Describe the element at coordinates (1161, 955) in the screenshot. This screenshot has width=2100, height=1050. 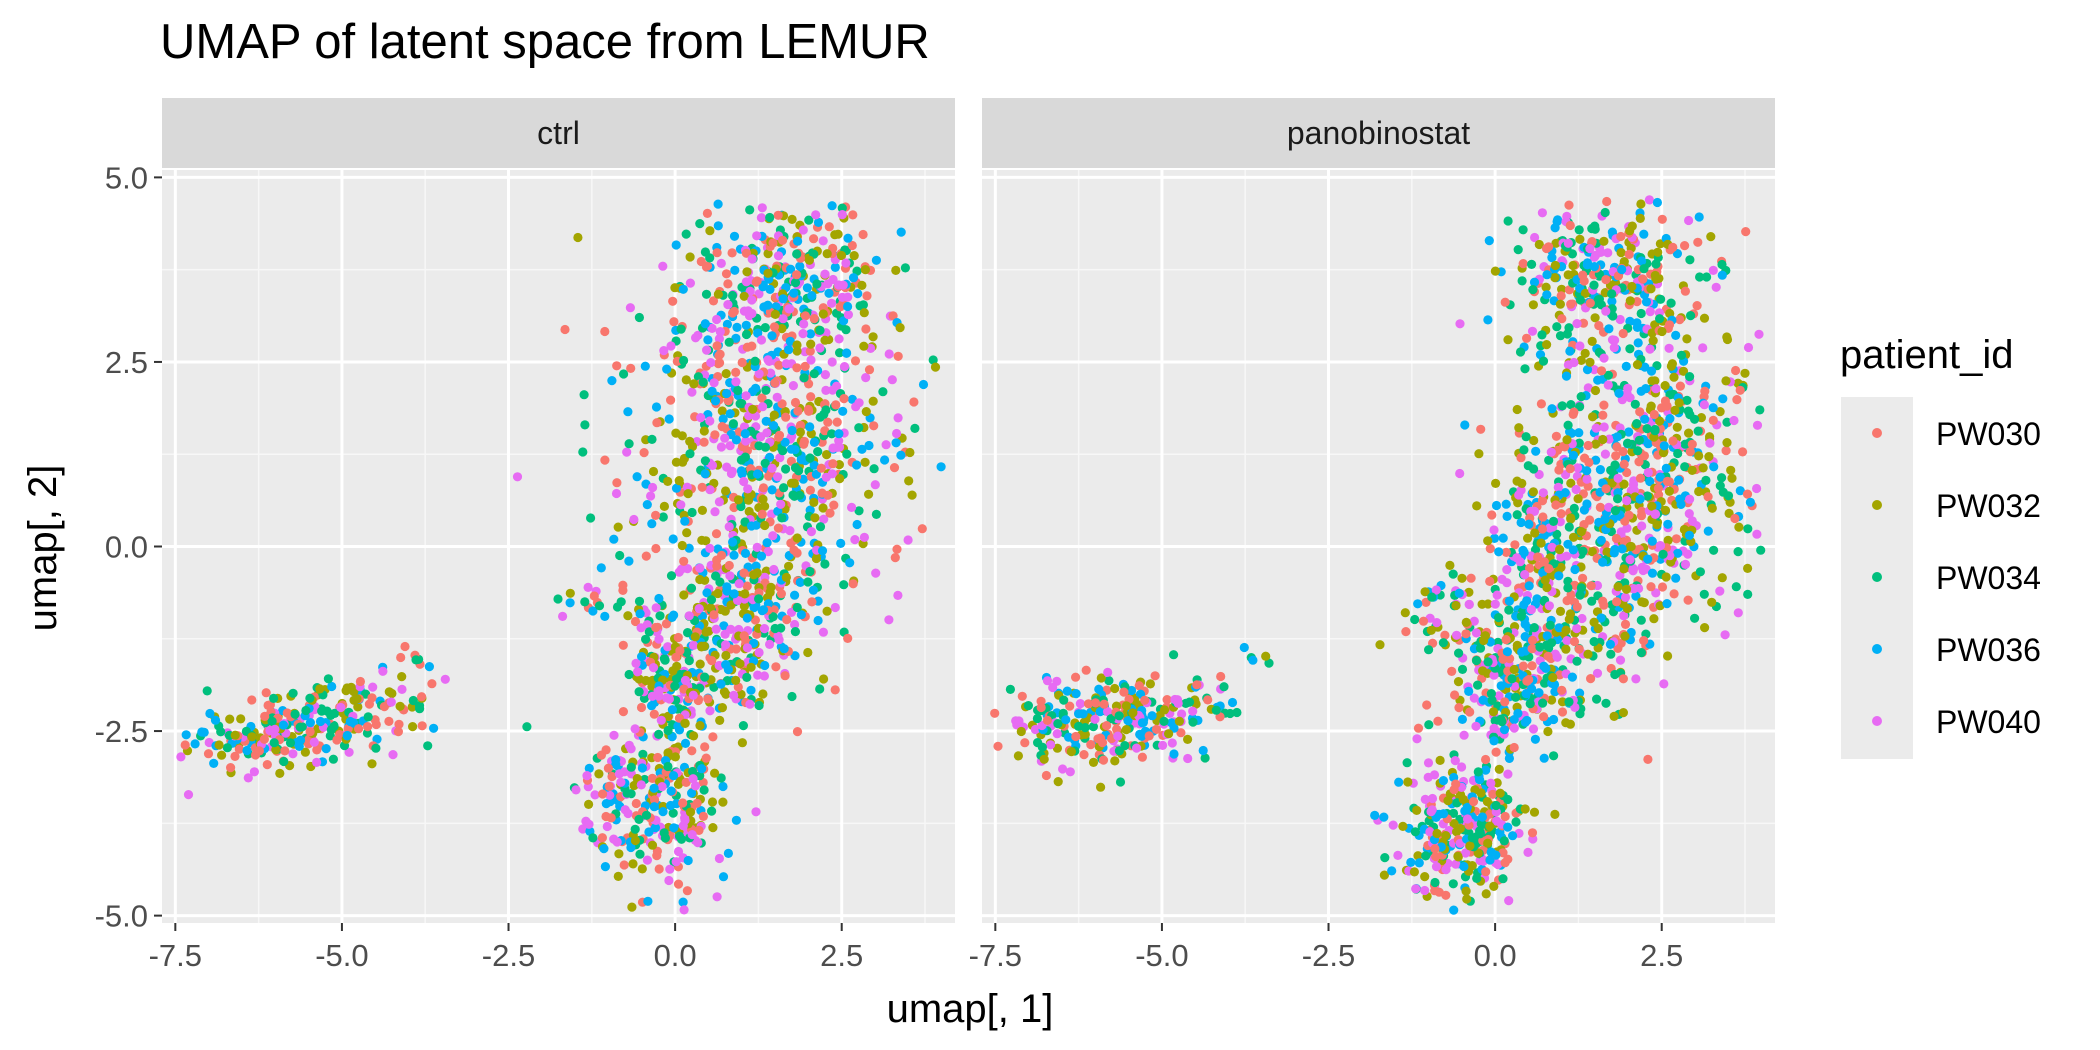
I see `x-tick-label: -5.0` at that location.